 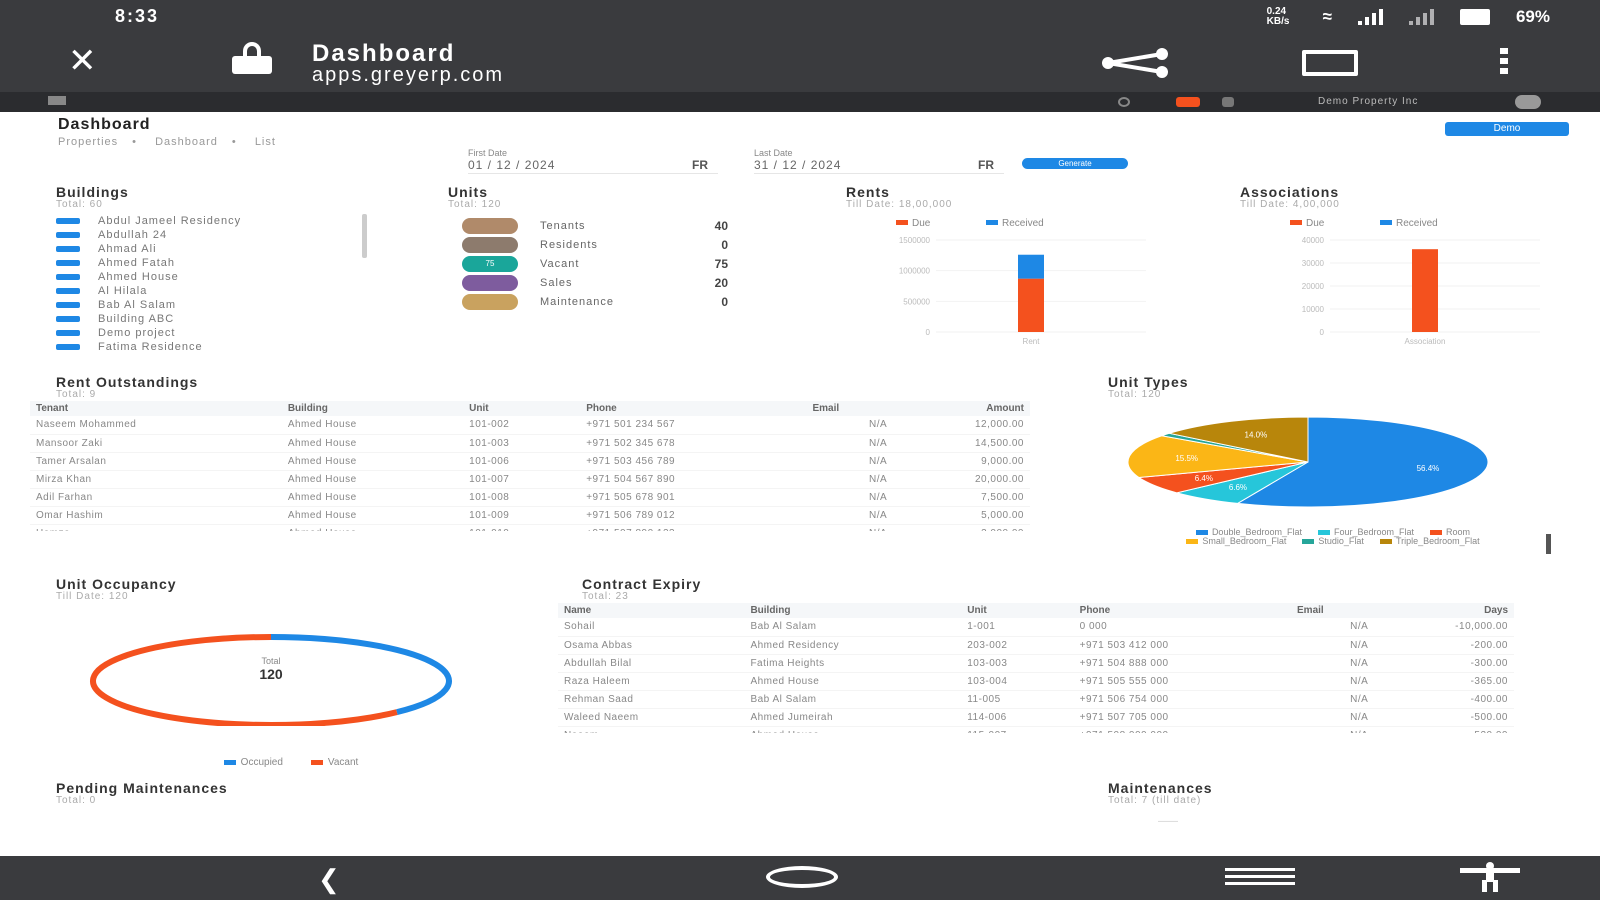 I want to click on lock-icon, so click(x=252, y=59).